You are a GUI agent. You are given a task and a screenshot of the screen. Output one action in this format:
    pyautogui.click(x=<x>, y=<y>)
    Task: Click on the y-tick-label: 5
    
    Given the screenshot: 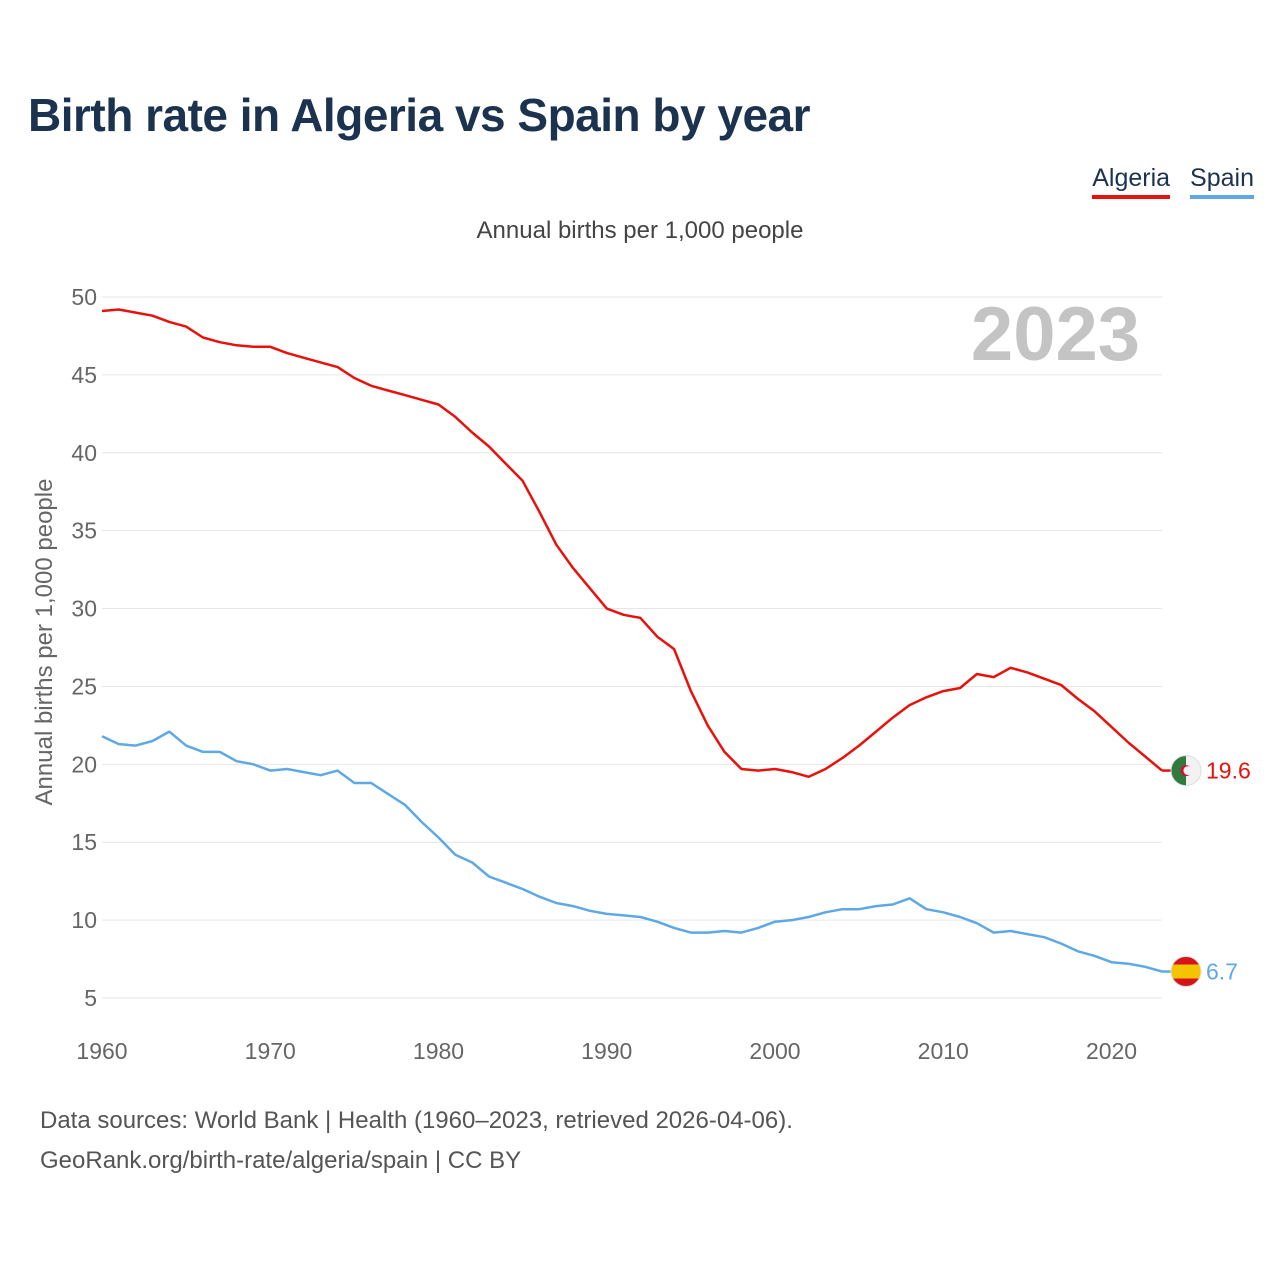 What is the action you would take?
    pyautogui.click(x=90, y=998)
    